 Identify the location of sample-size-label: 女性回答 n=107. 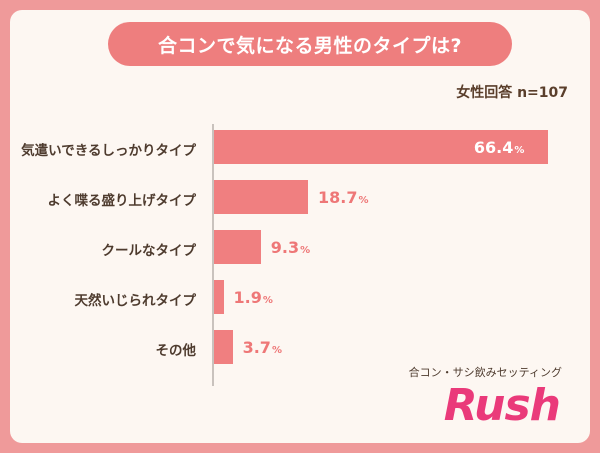
(512, 93).